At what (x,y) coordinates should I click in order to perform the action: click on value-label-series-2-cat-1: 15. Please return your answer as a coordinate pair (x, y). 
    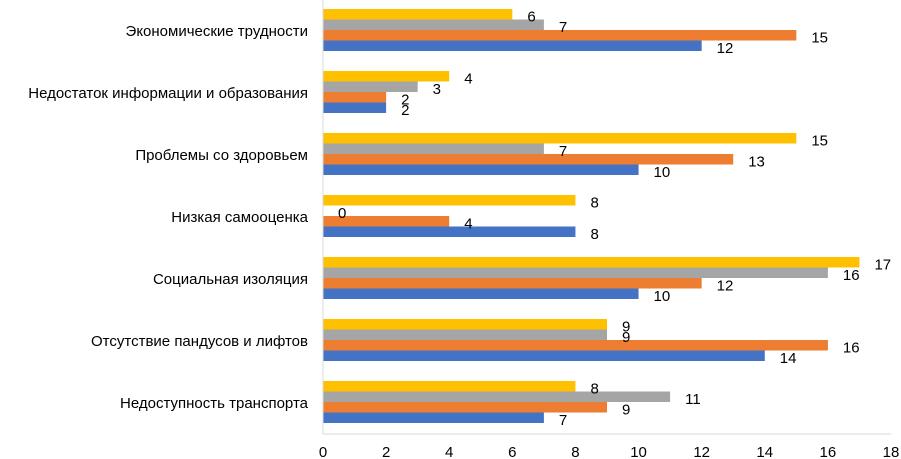
    Looking at the image, I should click on (819, 37).